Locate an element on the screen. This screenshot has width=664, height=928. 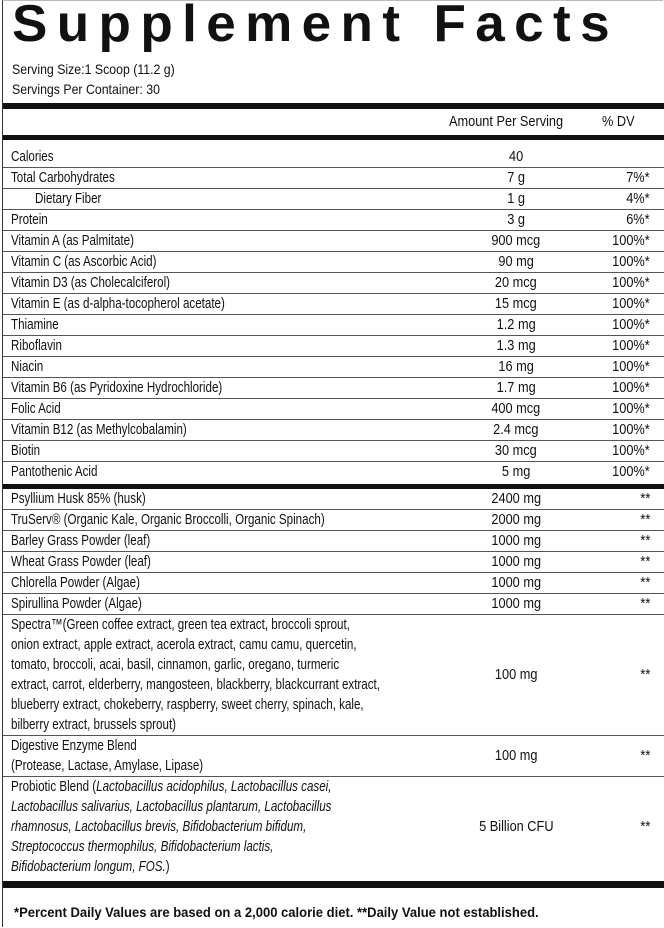
nutrient-name: Vitamin C (as Ascorbic Acid) is located at coordinates (199, 262).